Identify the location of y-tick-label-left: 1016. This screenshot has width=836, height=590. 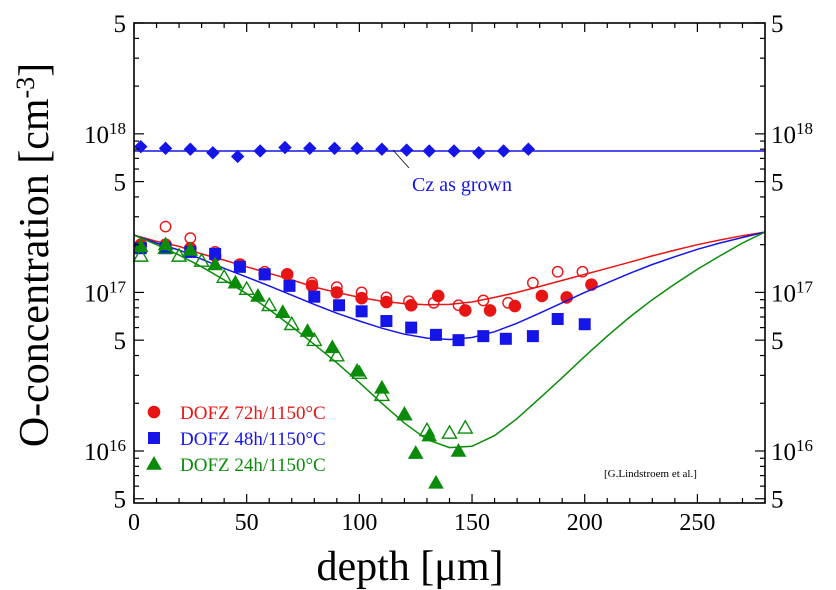
(105, 451).